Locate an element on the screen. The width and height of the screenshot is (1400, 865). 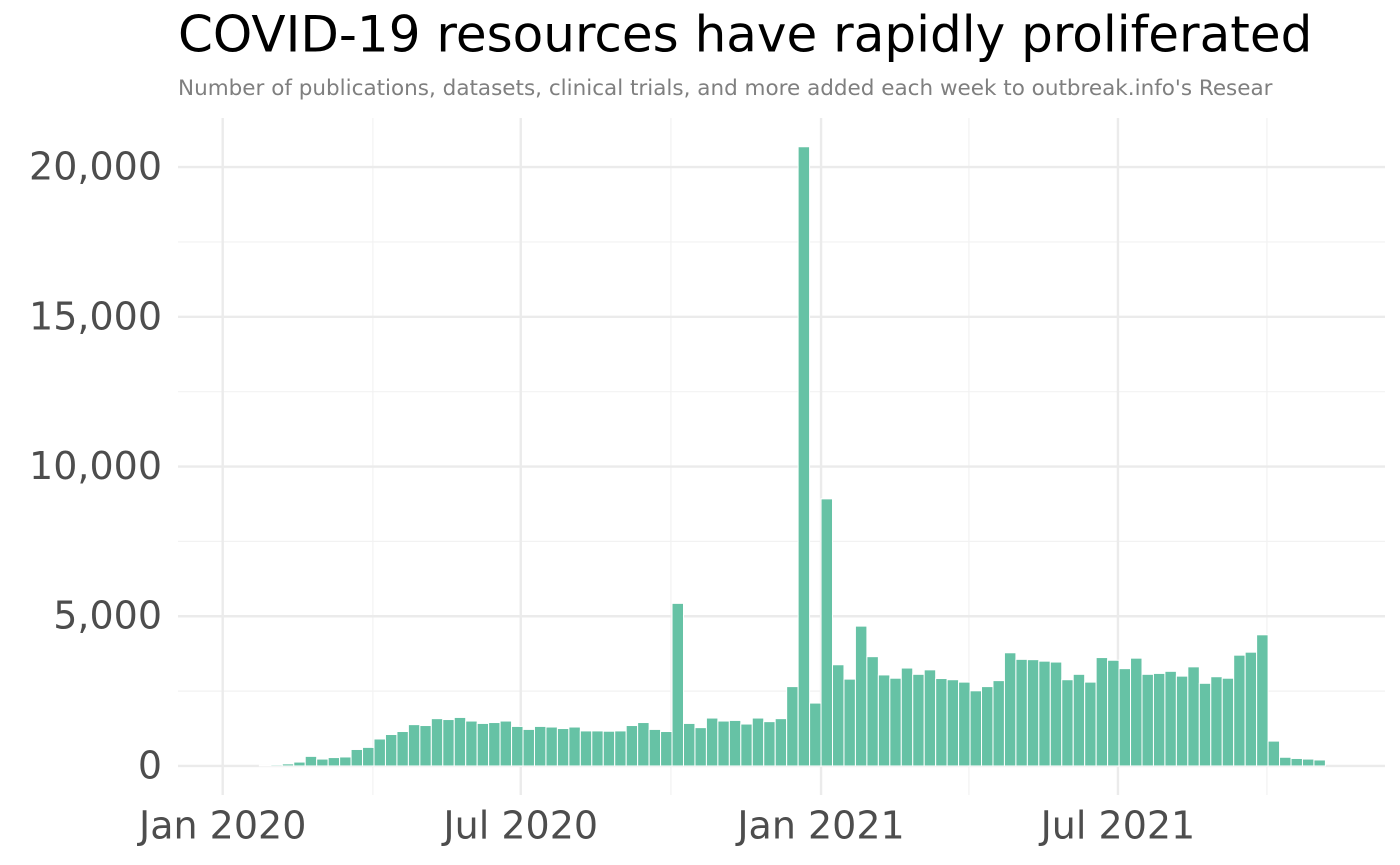
x-tick-label: Jul 2021 is located at coordinates (1117, 826).